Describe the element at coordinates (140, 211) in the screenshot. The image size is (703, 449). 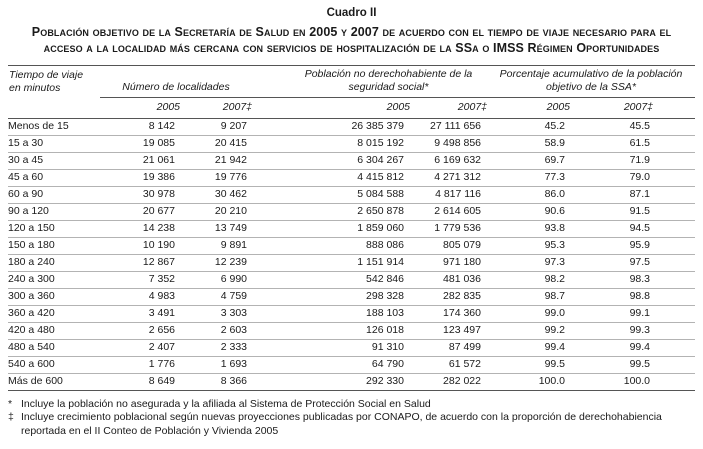
I see `cell-value: 20 677` at that location.